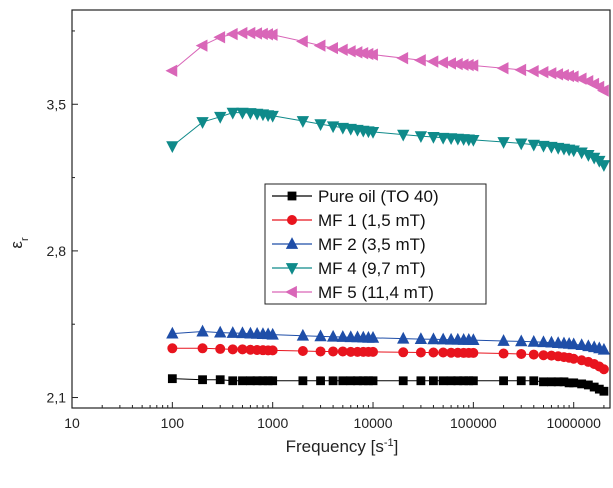 The image size is (613, 488). What do you see at coordinates (389, 443) in the screenshot?
I see `x-axis-title-sup: -1` at bounding box center [389, 443].